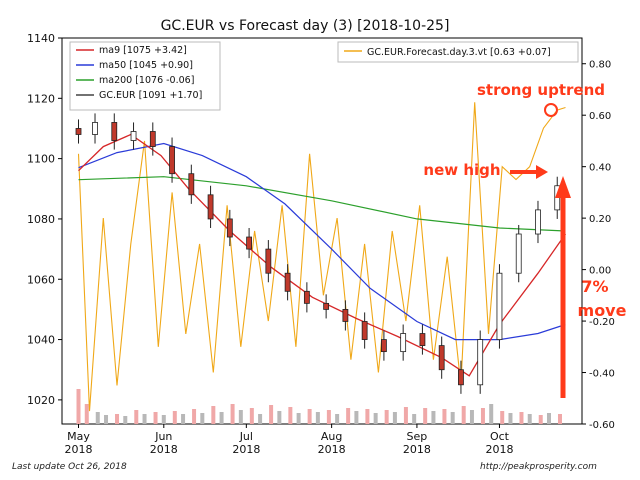 Image resolution: width=640 pixels, height=480 pixels. What do you see at coordinates (44, 219) in the screenshot?
I see `left-y-axis: 1020 1040 1060 1080 1100 1120 1140` at bounding box center [44, 219].